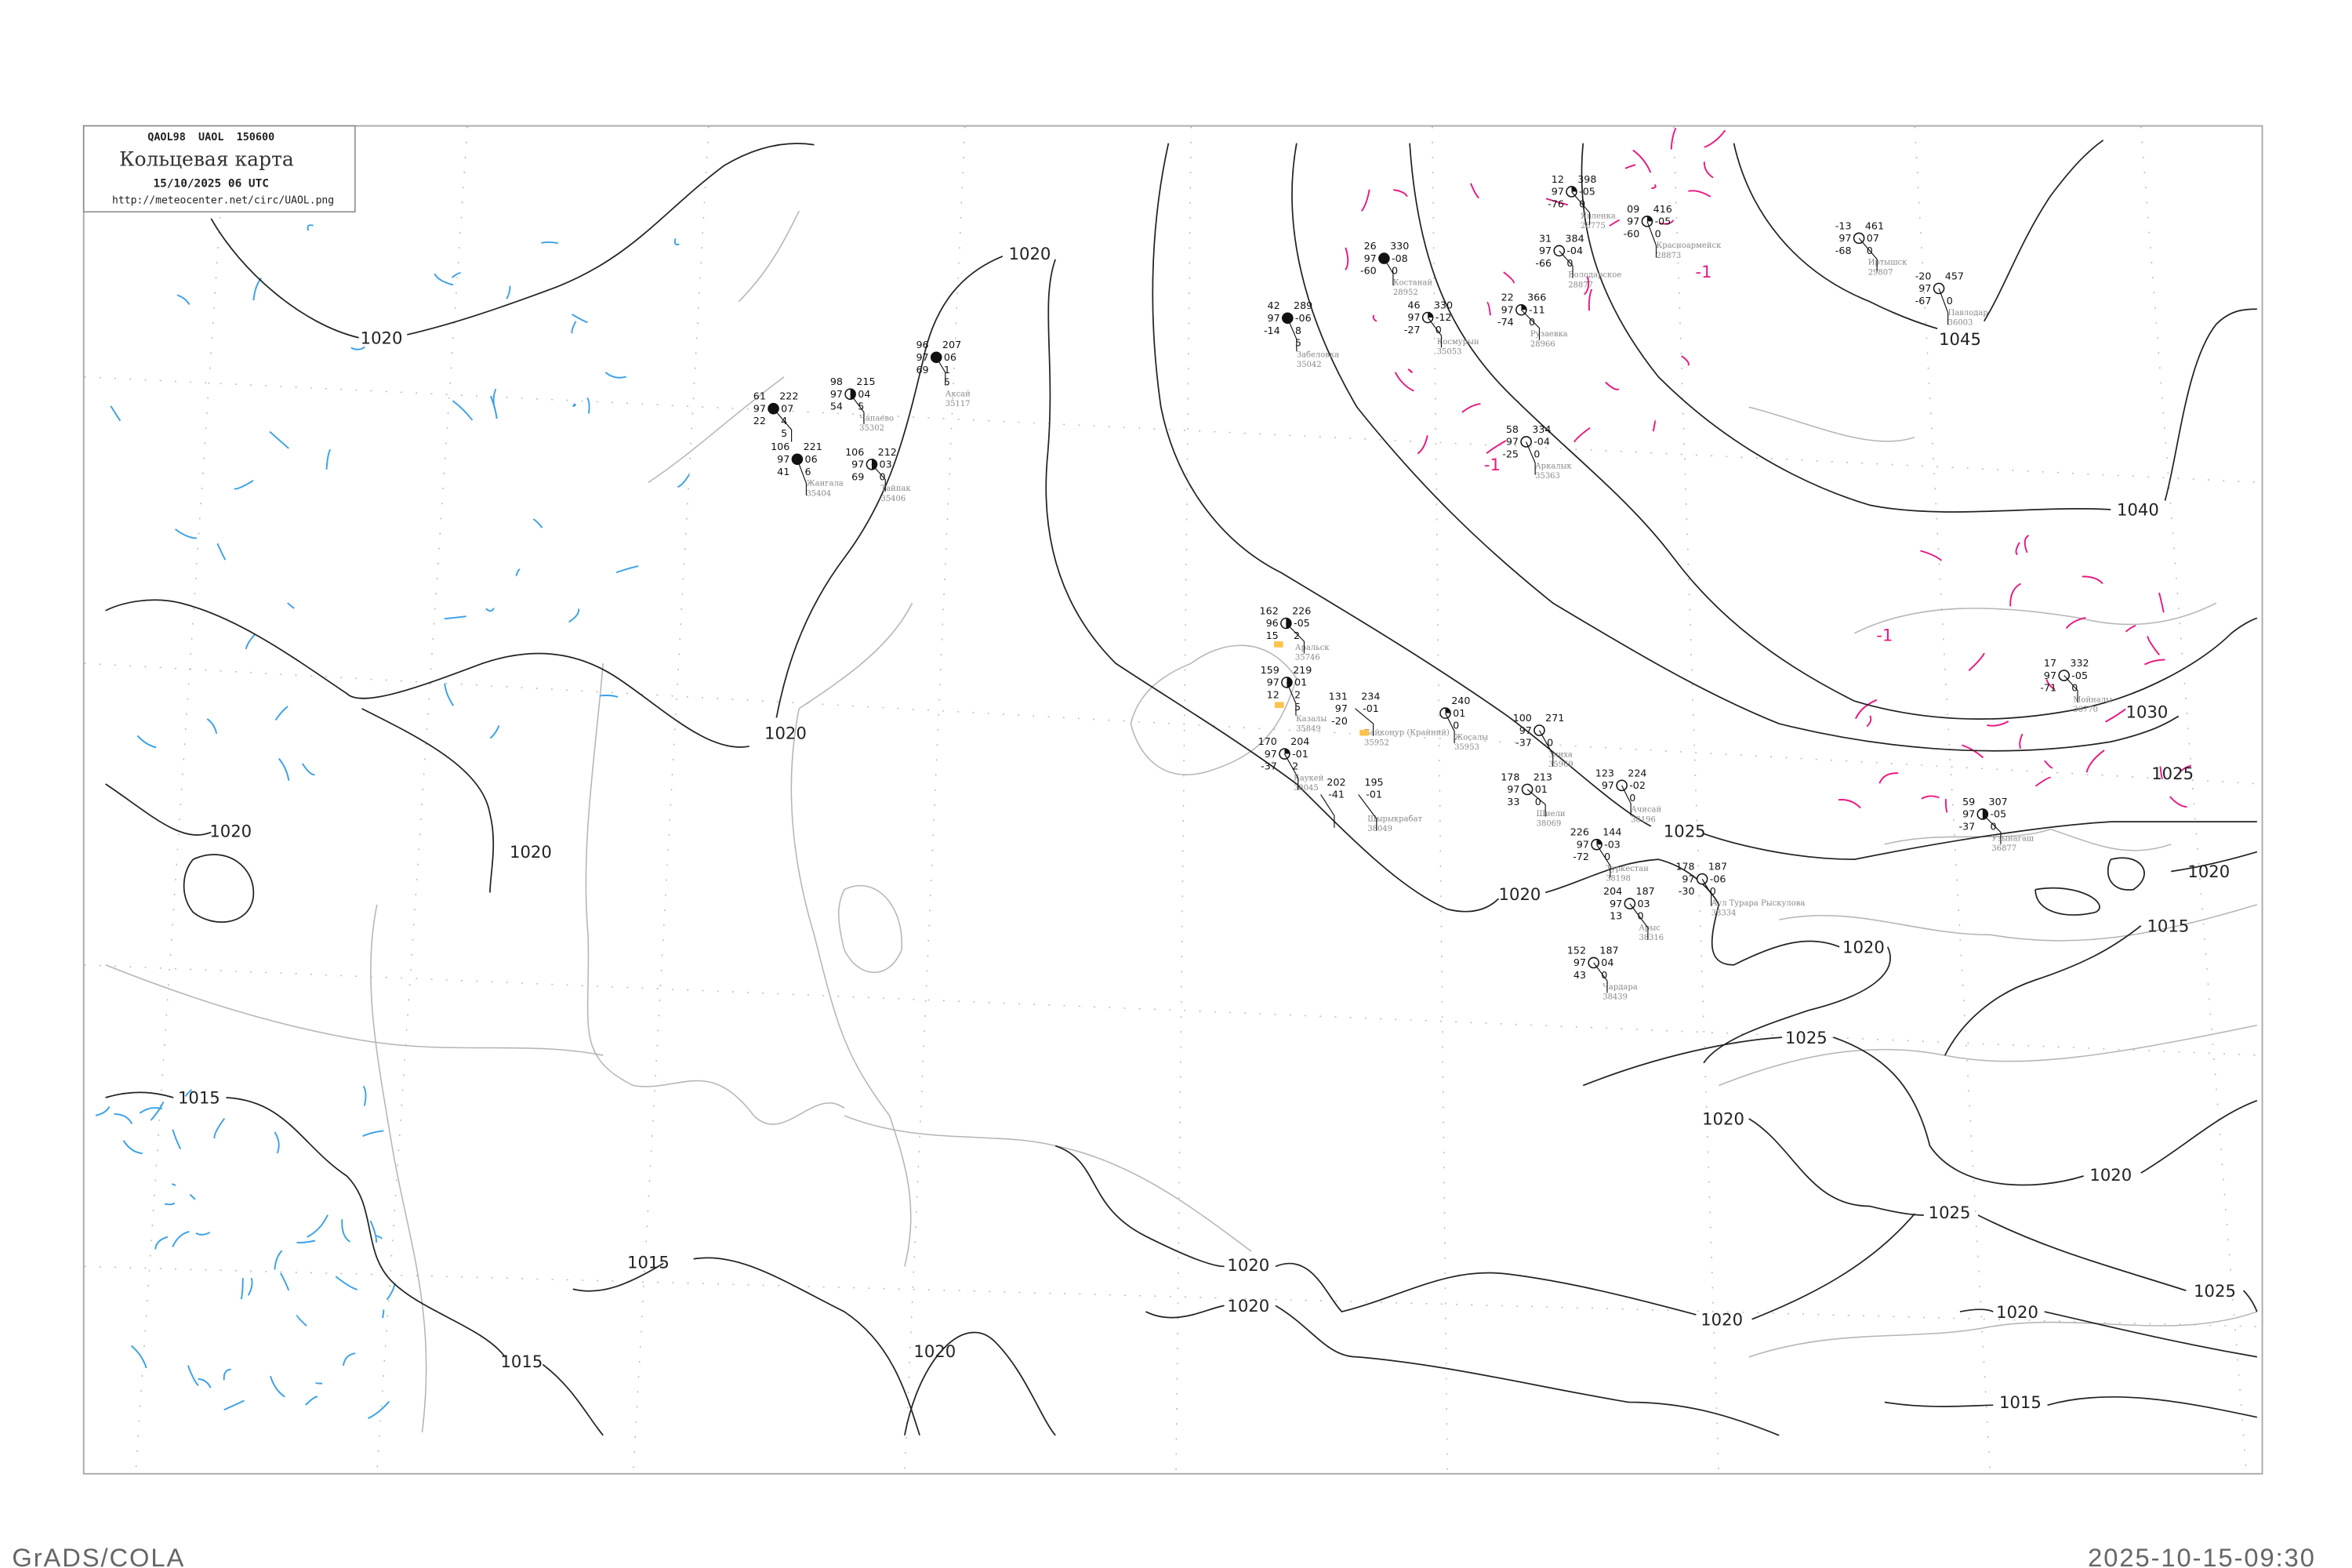 The height and width of the screenshot is (1568, 2352). I want to click on footer-software: GrADS/COLA, so click(98, 1555).